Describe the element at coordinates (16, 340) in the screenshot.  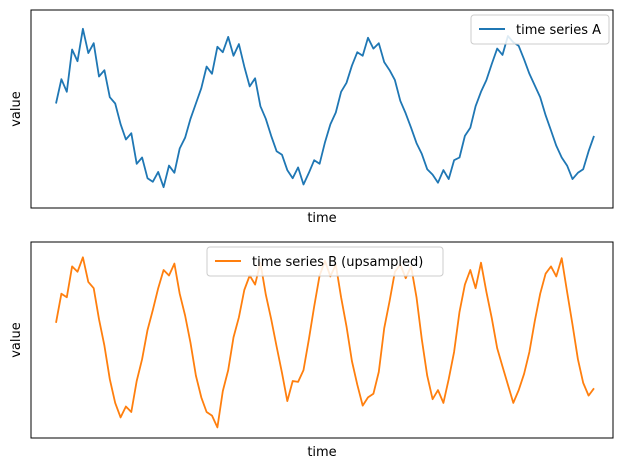
I see `y-axis-label-bottom: value` at that location.